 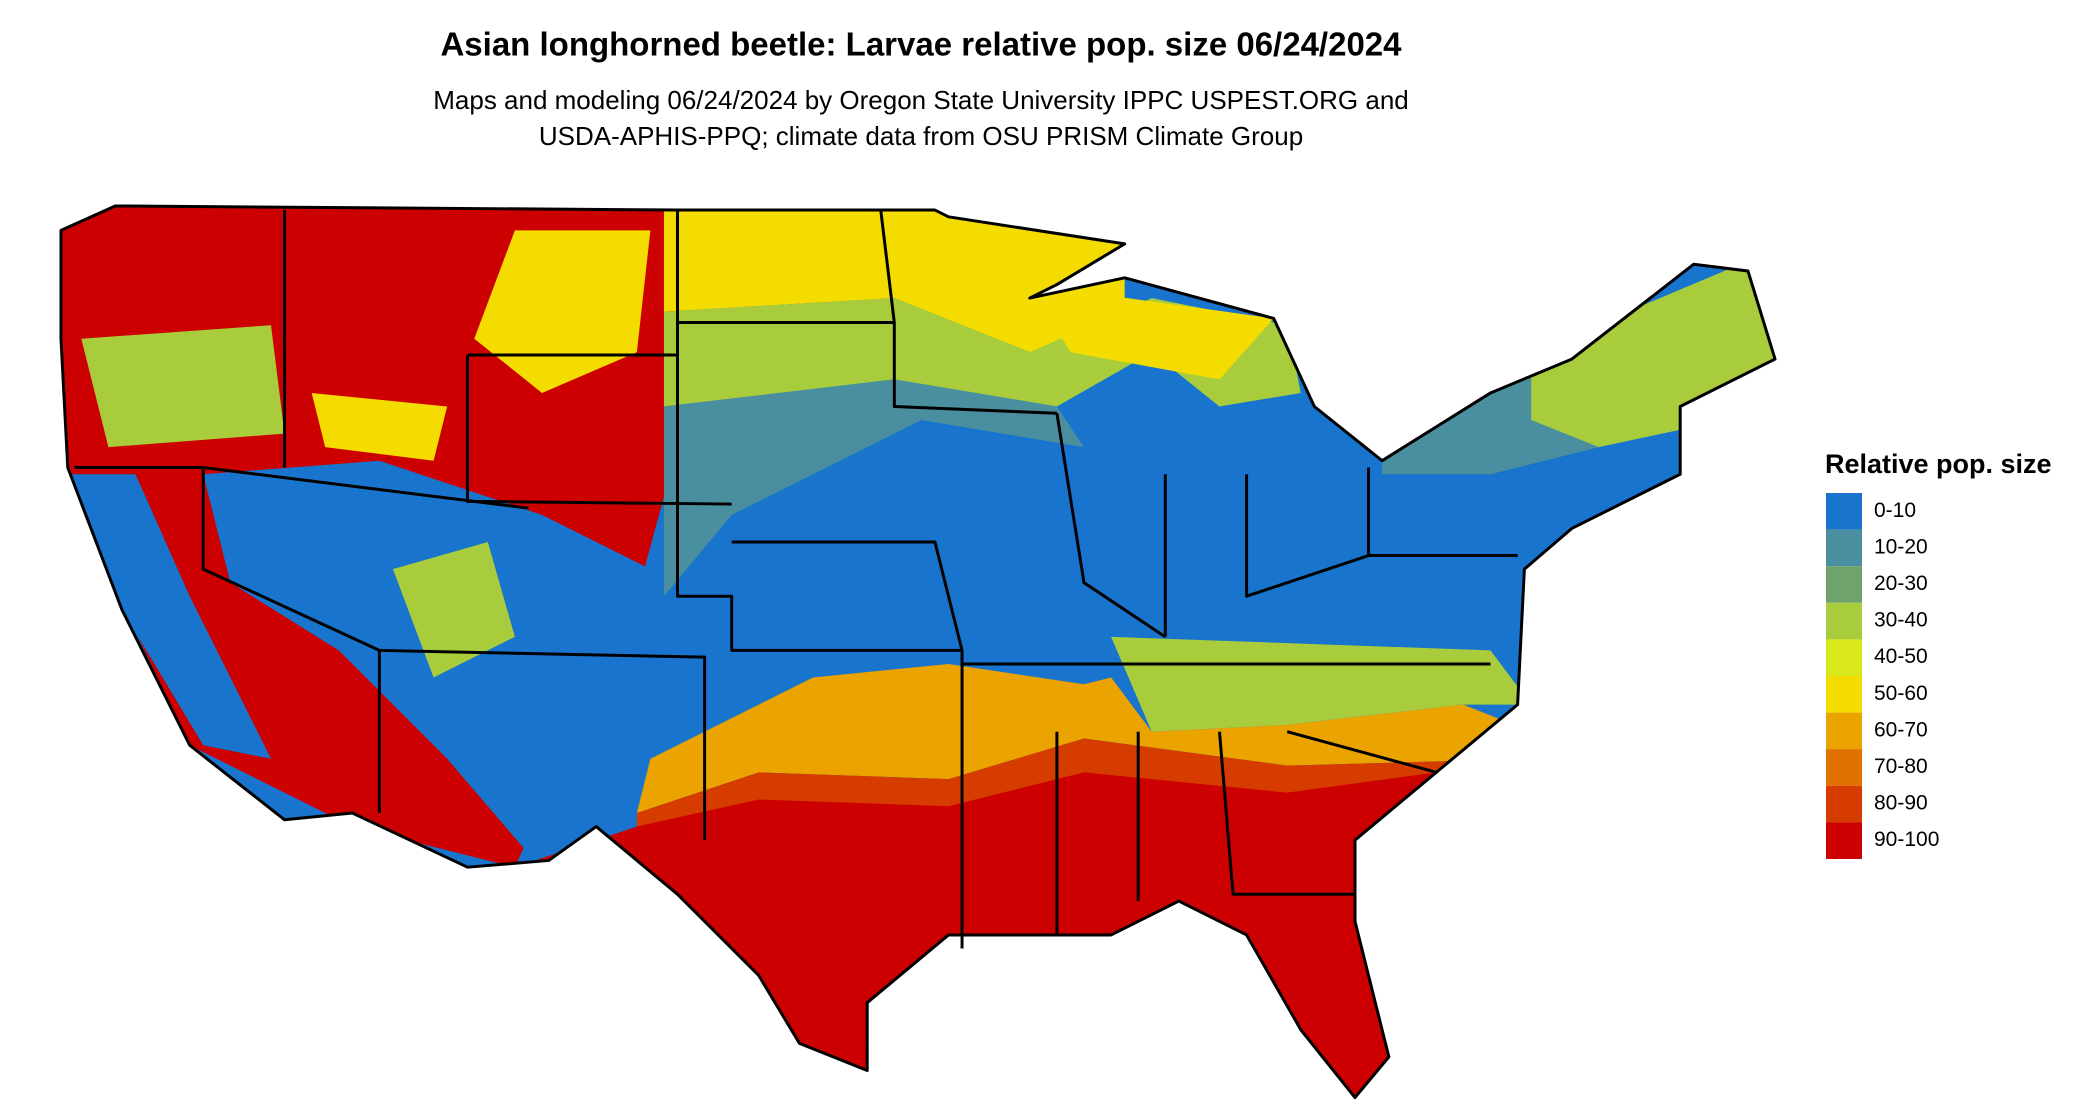 I want to click on legend-label: 90-100, so click(x=1906, y=839).